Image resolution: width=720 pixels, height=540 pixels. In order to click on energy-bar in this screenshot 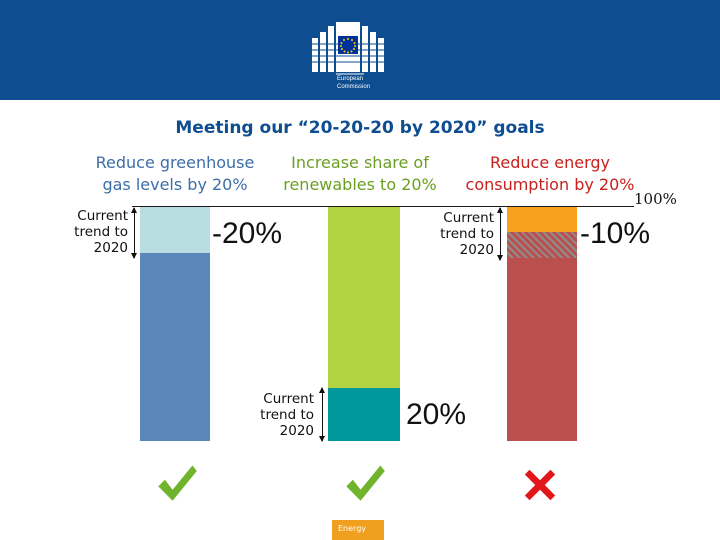, I will do `click(542, 349)`.